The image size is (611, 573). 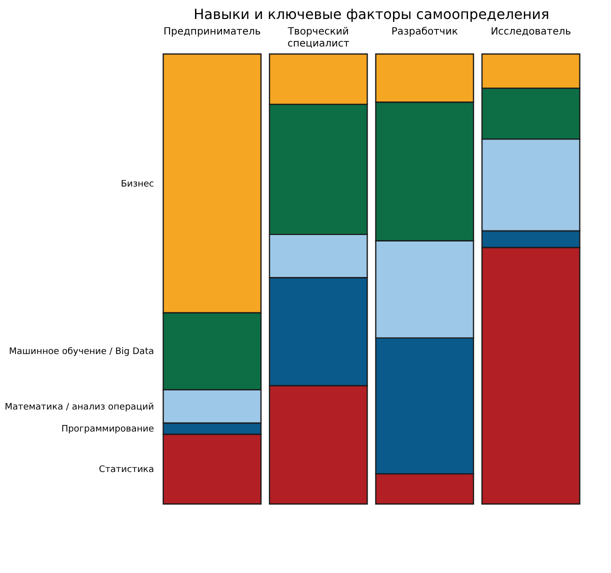 I want to click on x-tick-label: Разработчик, so click(x=424, y=32).